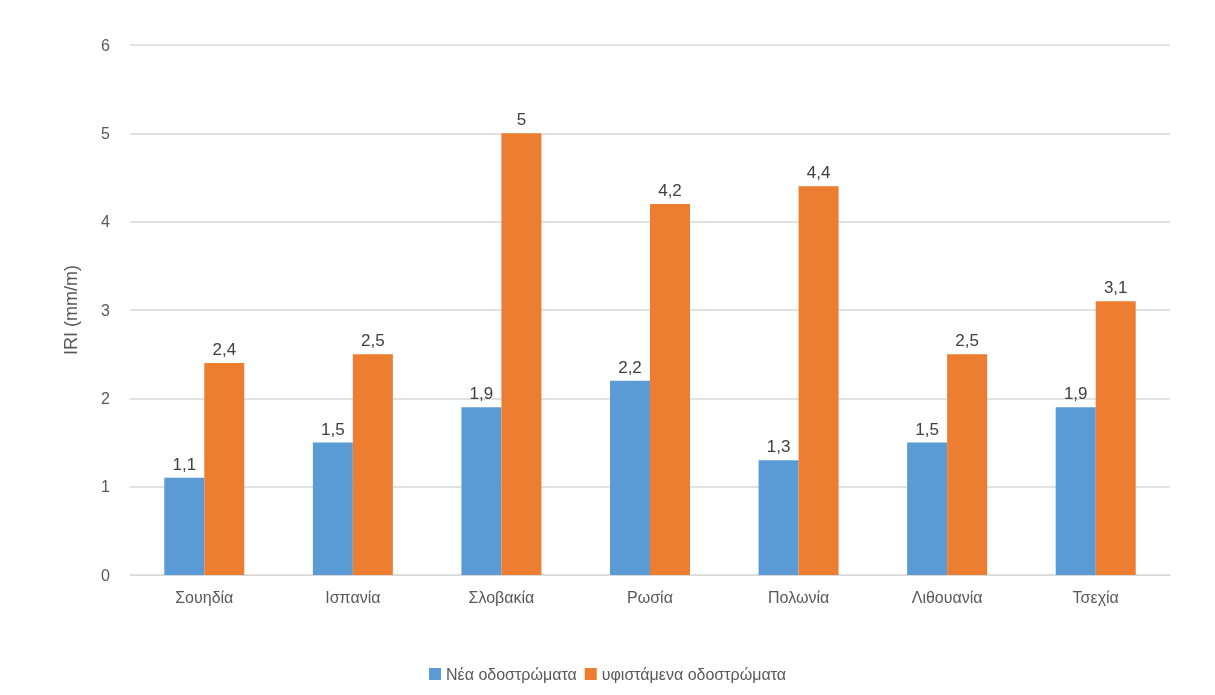 The height and width of the screenshot is (695, 1215). What do you see at coordinates (1115, 288) in the screenshot?
I see `data-label: 3,1` at bounding box center [1115, 288].